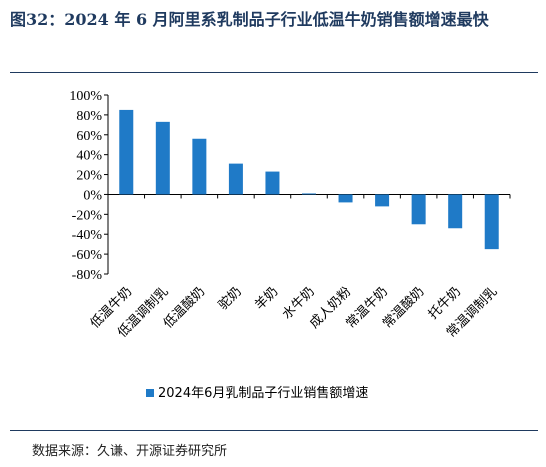  What do you see at coordinates (130, 451) in the screenshot?
I see `source-note: 数据来源：久谦、开源证券研究所` at bounding box center [130, 451].